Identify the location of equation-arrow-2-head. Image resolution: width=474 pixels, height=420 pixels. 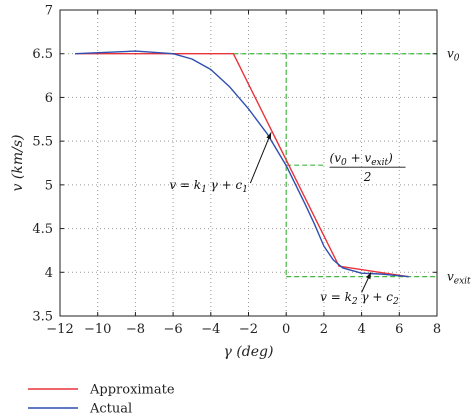
(369, 276).